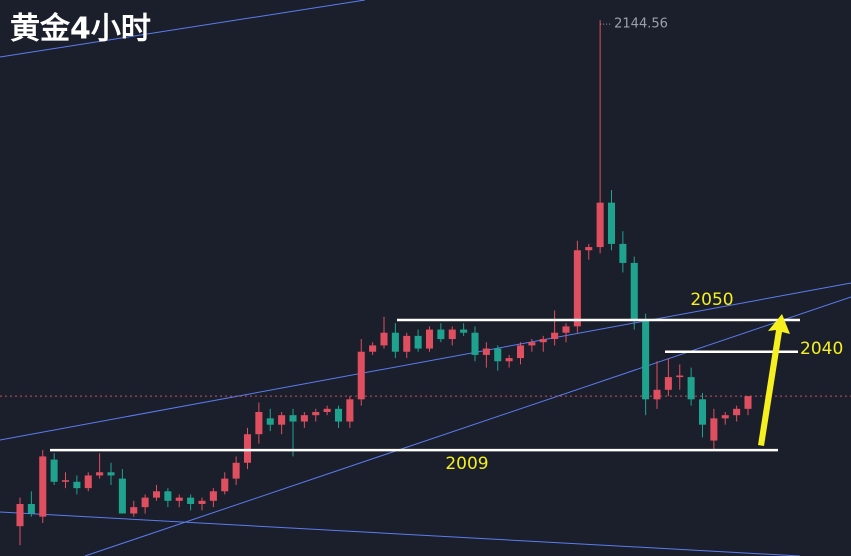 Image resolution: width=851 pixels, height=556 pixels. I want to click on level-label: 2040, so click(821, 349).